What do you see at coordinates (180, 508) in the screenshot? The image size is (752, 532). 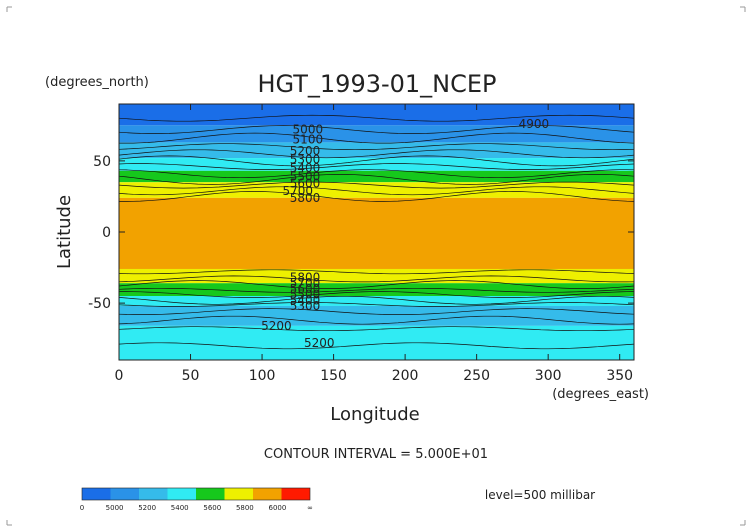 I see `colorbar-tick-label: 5400` at bounding box center [180, 508].